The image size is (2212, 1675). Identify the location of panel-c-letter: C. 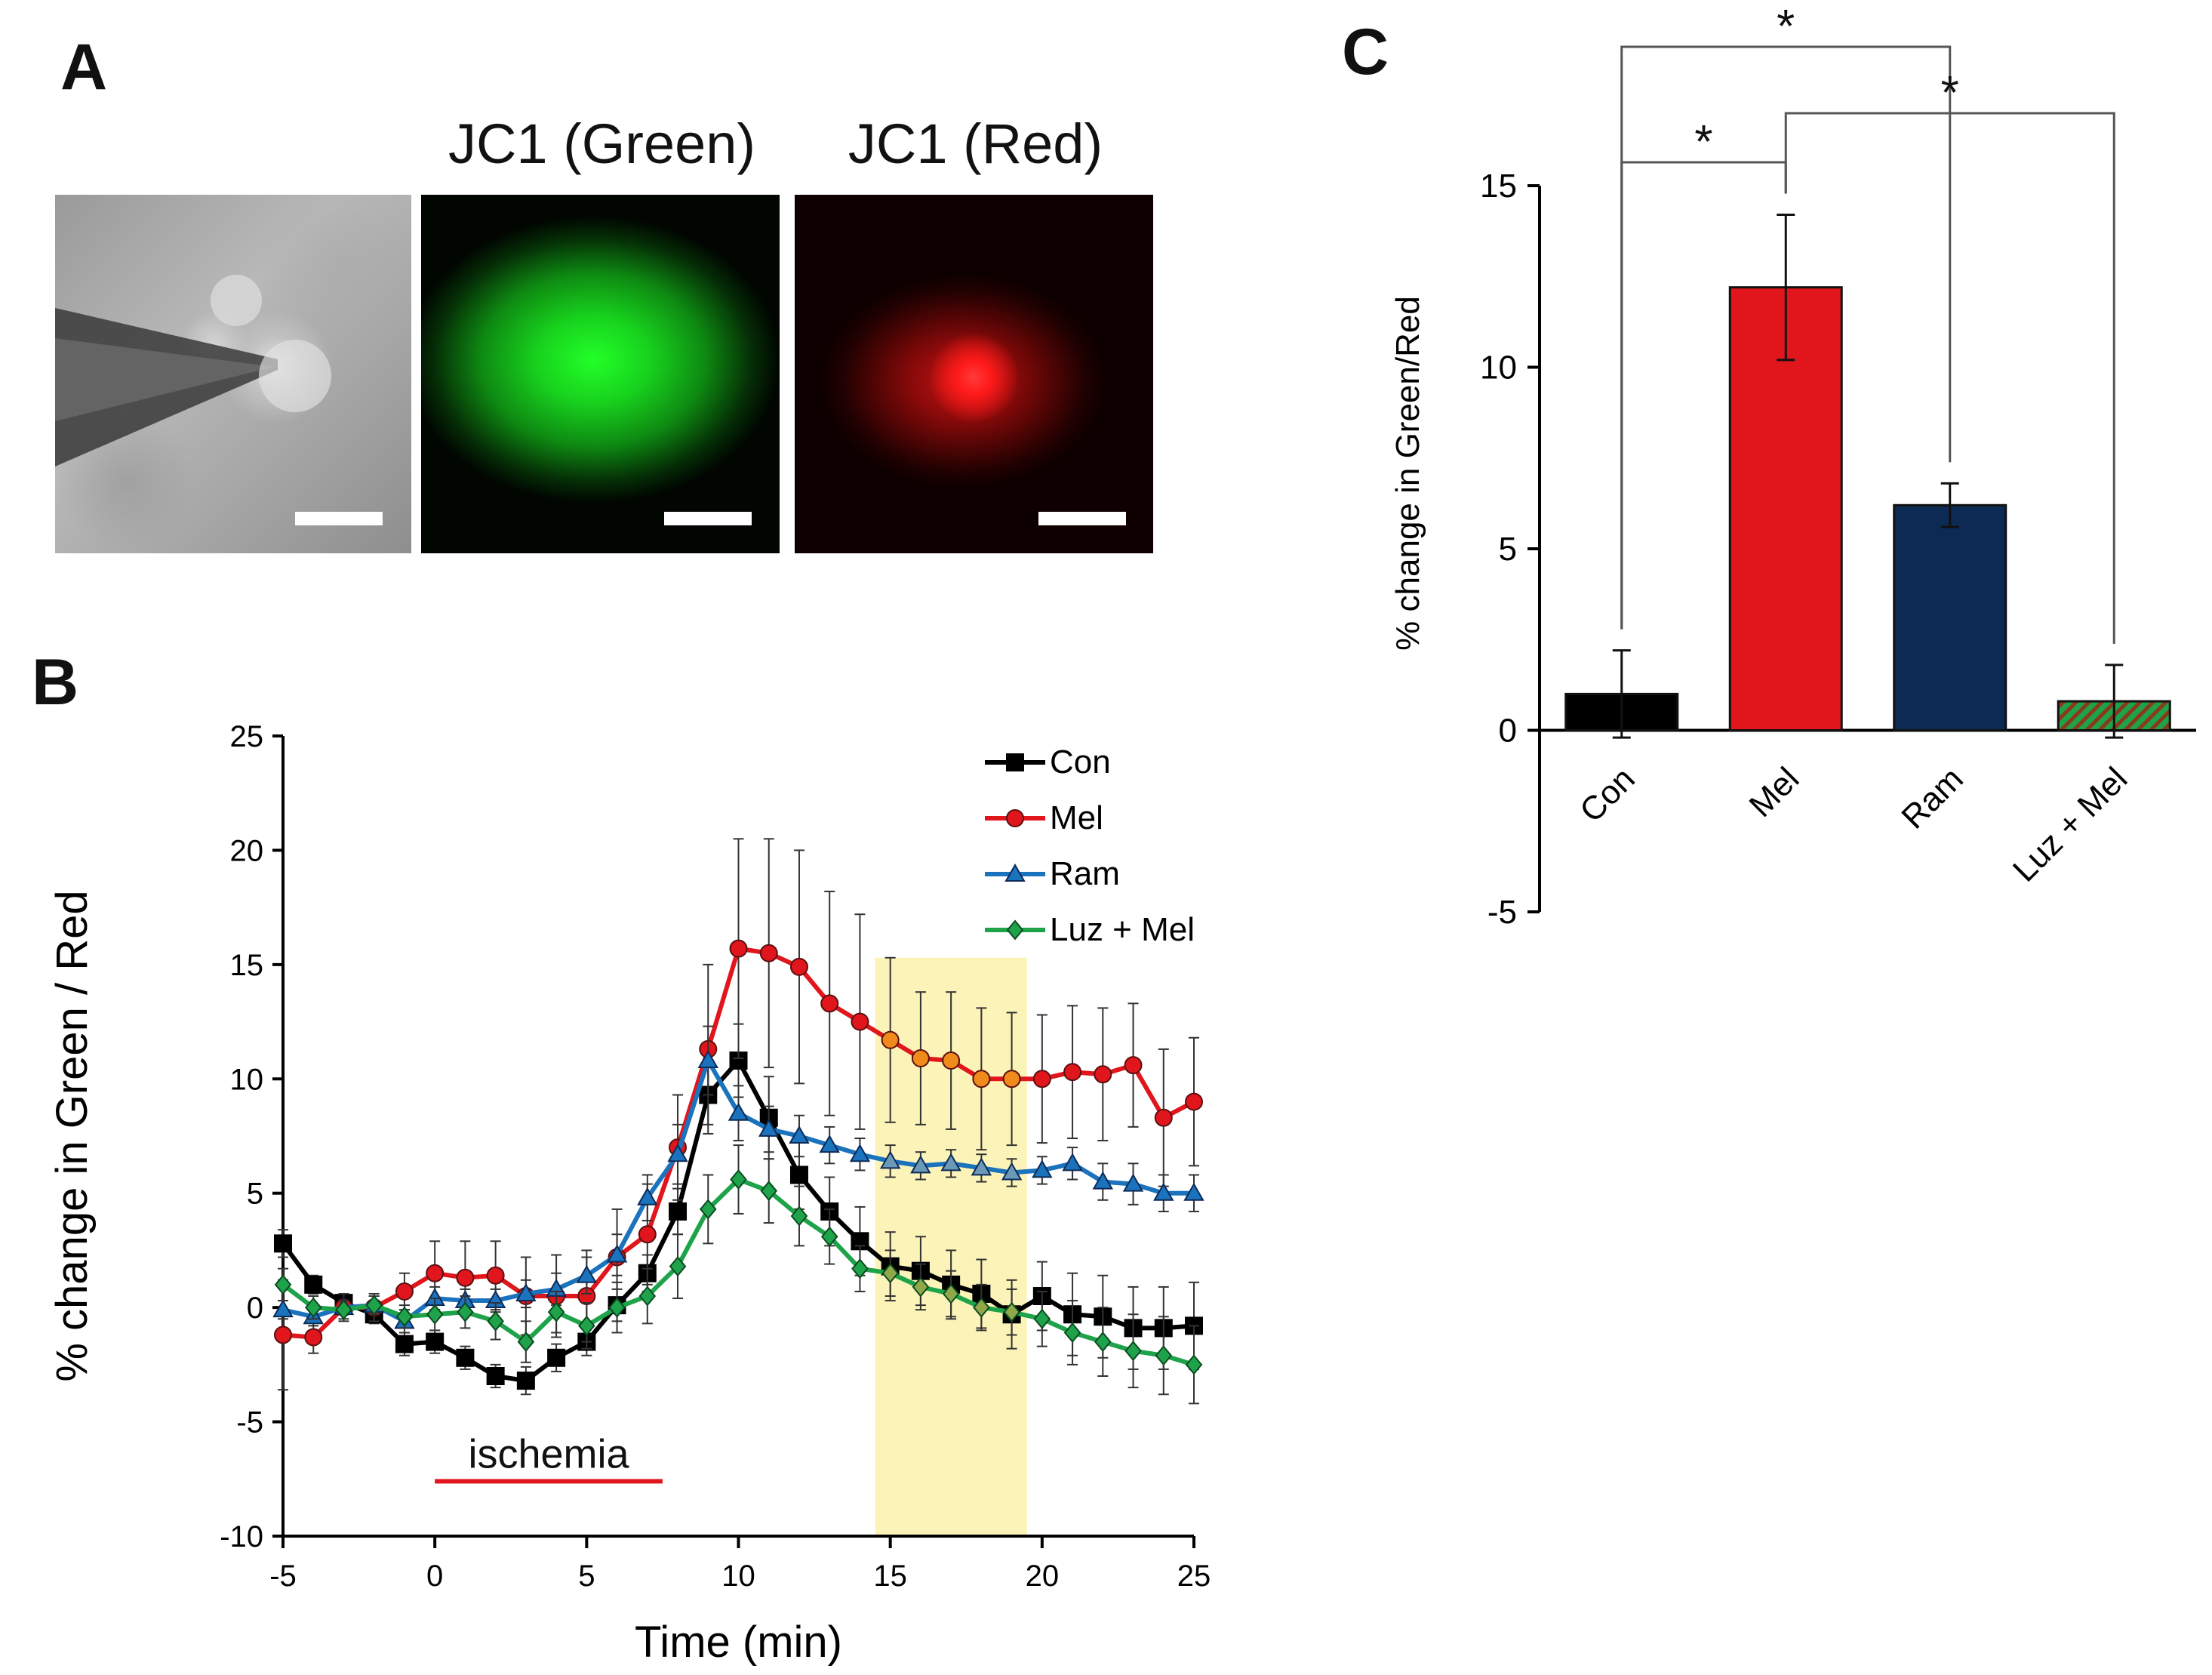
(1365, 52).